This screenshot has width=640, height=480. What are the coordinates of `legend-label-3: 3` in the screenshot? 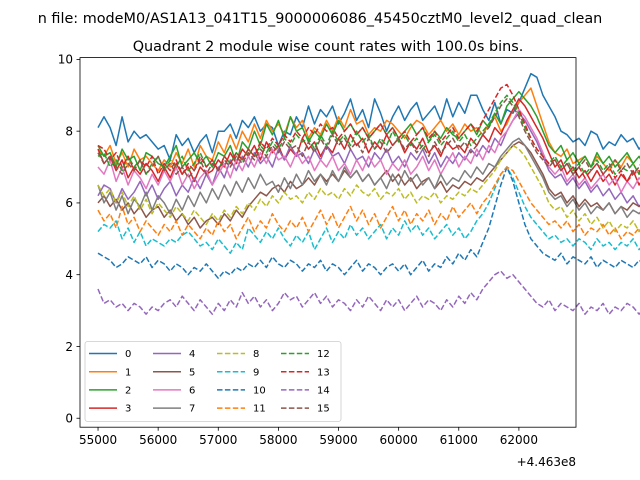 It's located at (128, 409).